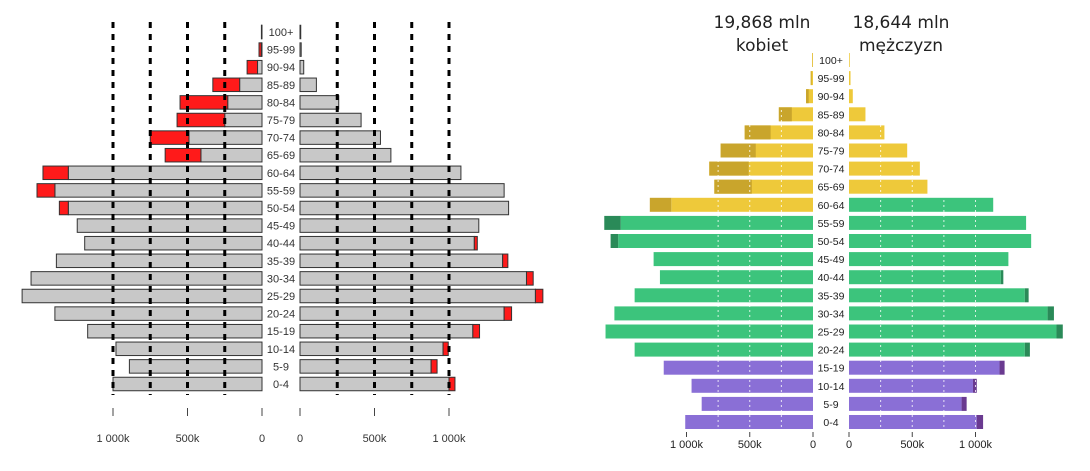 The image size is (1090, 471). Describe the element at coordinates (750, 445) in the screenshot. I see `axis-tick-label-right-1: 500k` at that location.